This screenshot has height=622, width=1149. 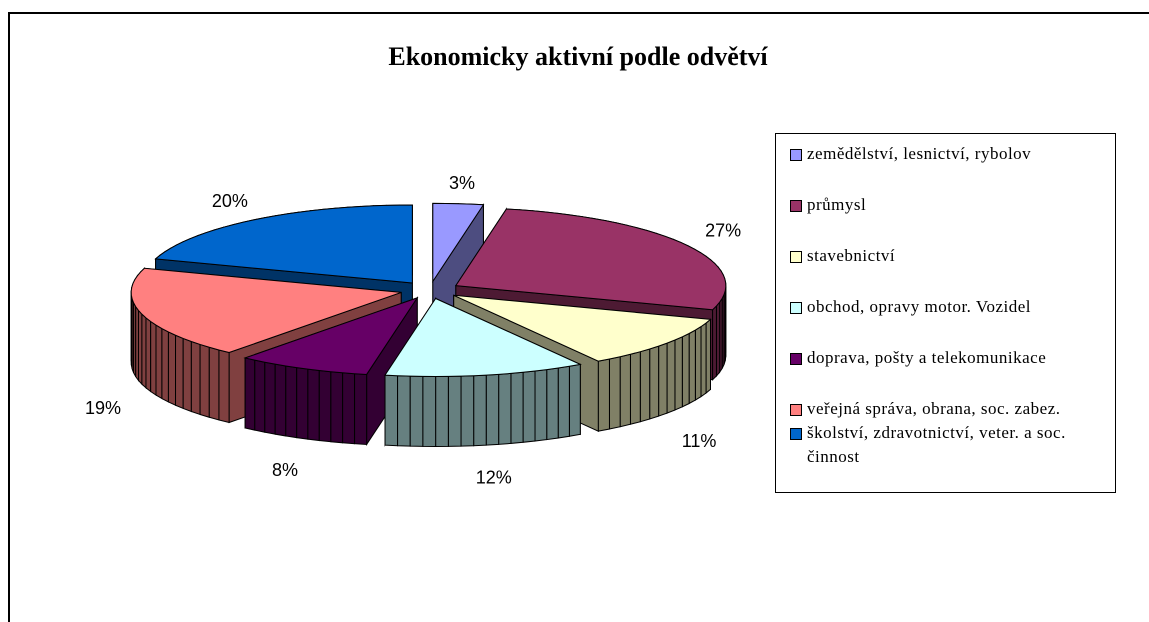 What do you see at coordinates (723, 231) in the screenshot?
I see `value-label: 27%` at bounding box center [723, 231].